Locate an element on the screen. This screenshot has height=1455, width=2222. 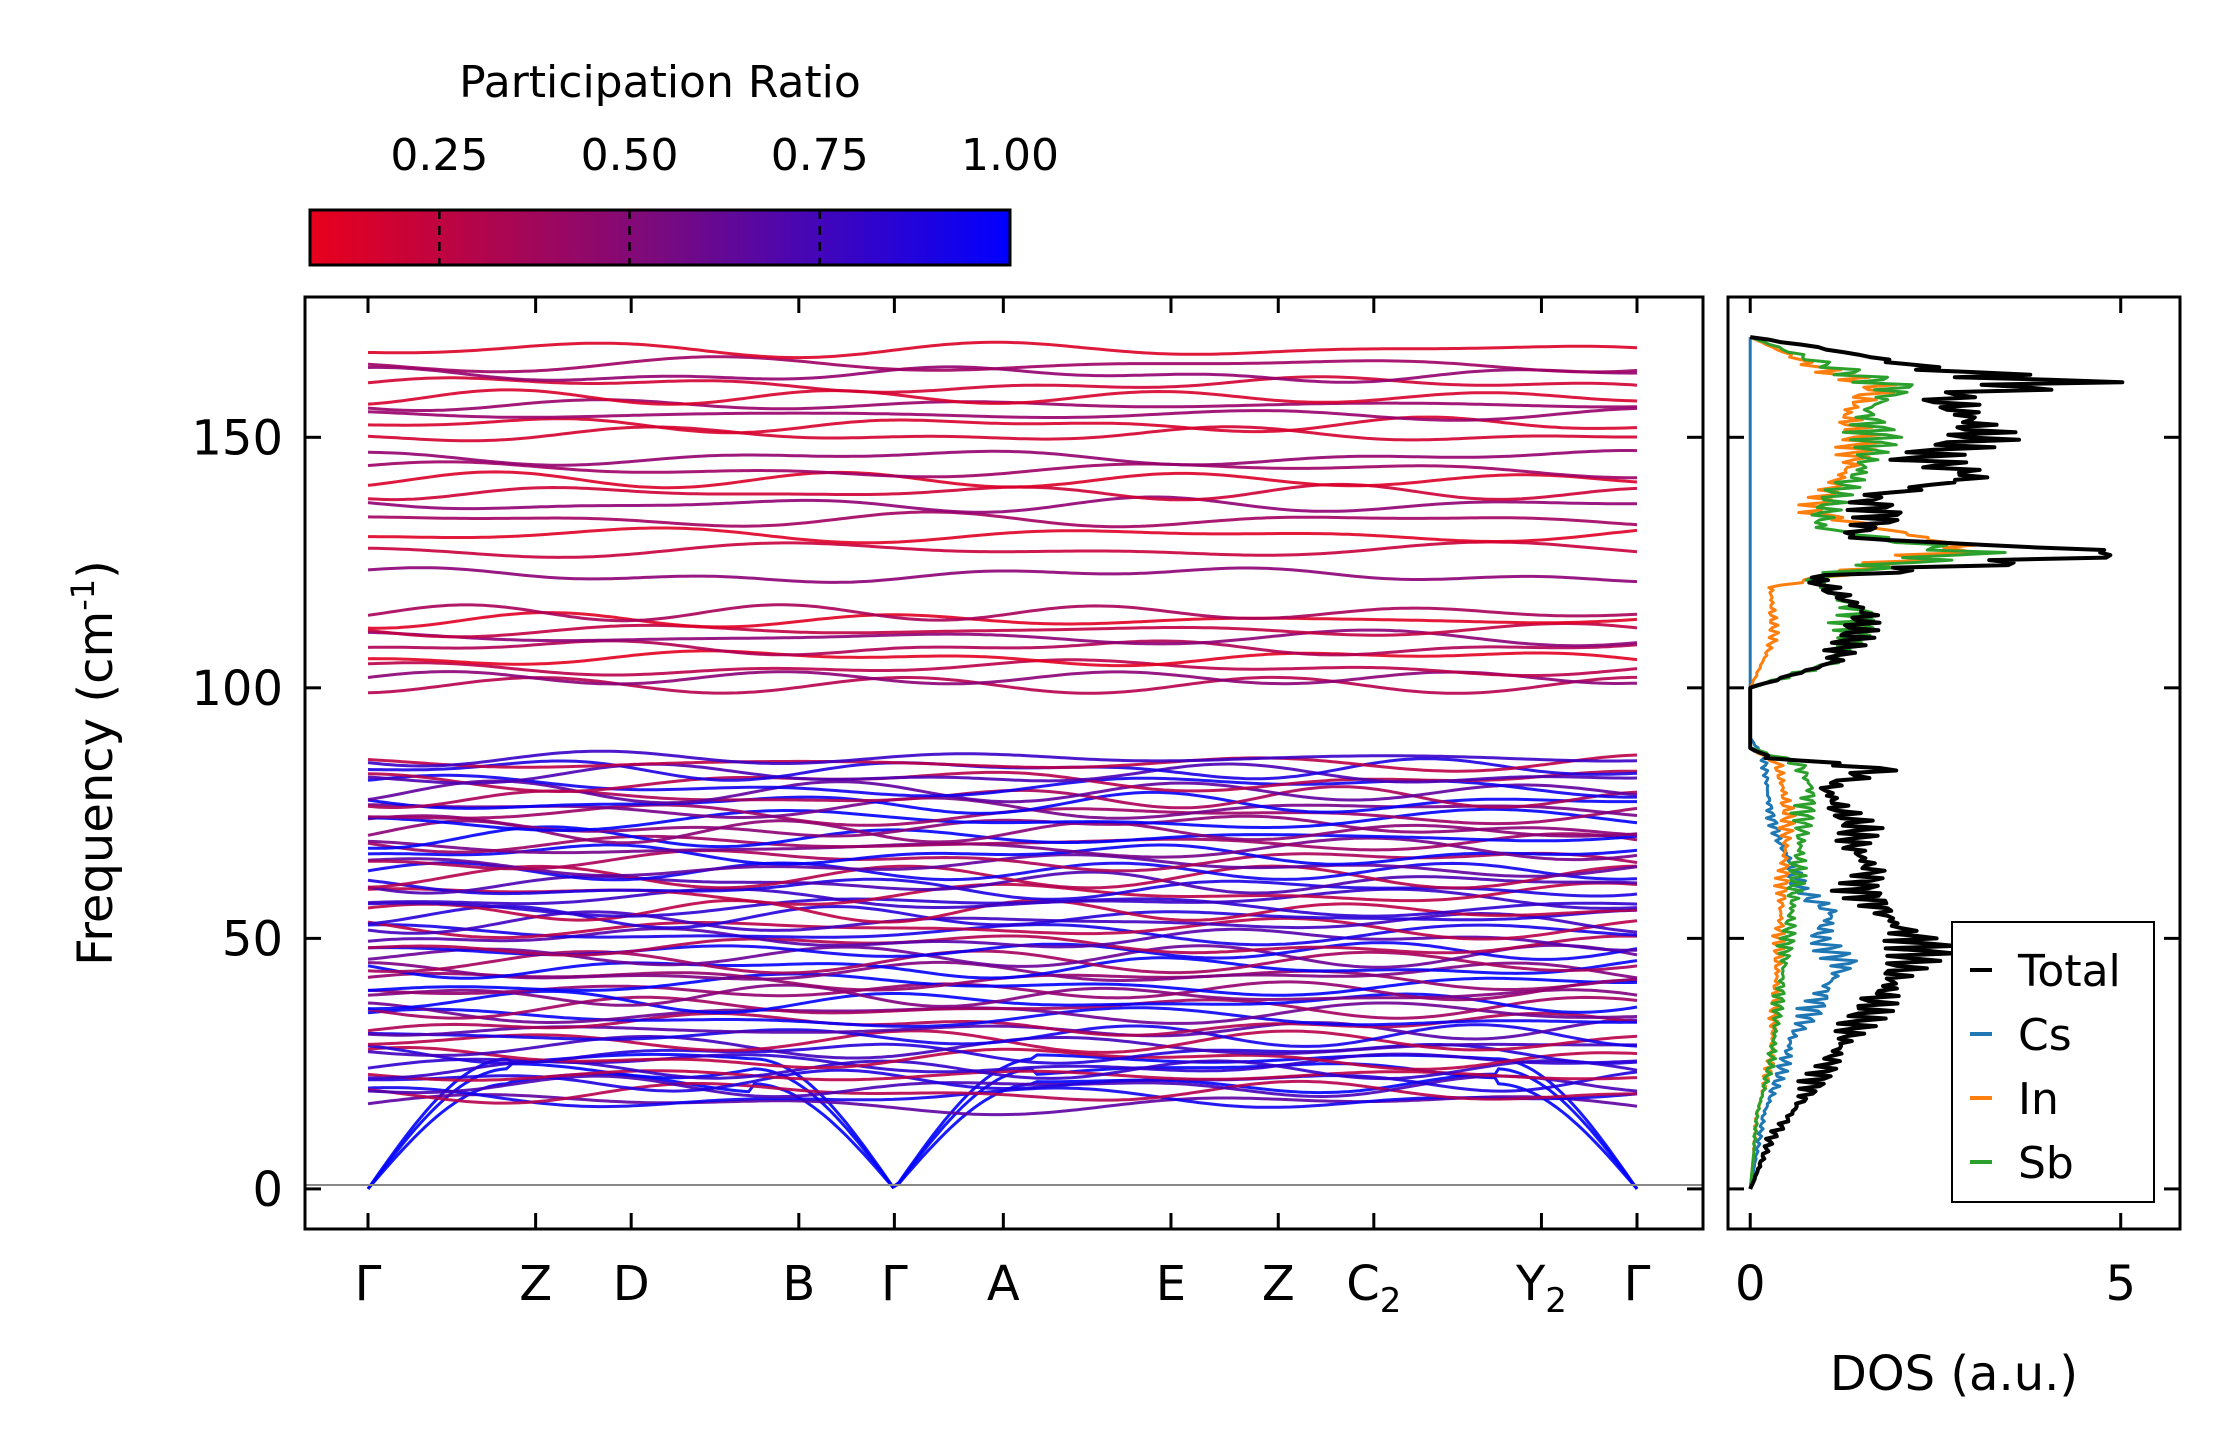
dos-x-axis-title: DOS (a.u.) is located at coordinates (1954, 1374).